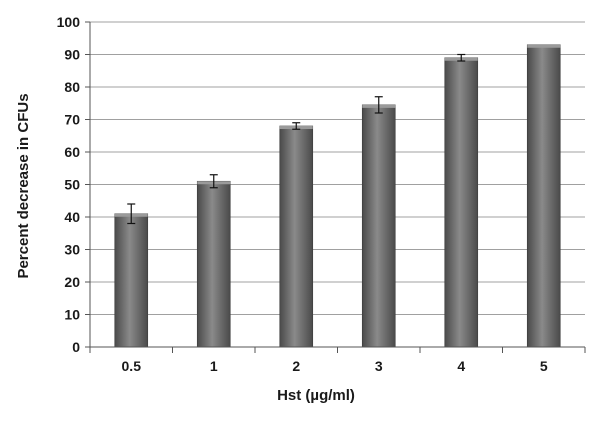 The height and width of the screenshot is (429, 600). Describe the element at coordinates (461, 366) in the screenshot. I see `x-tick-label: 4` at that location.